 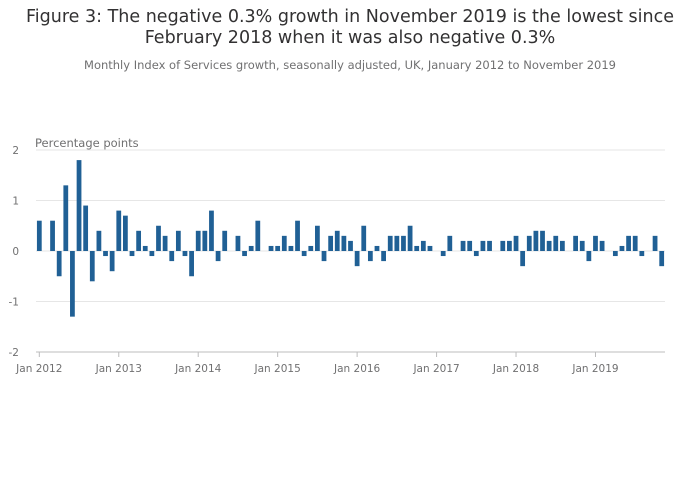 What do you see at coordinates (594, 369) in the screenshot?
I see `x-tick-label: Jan 2019` at bounding box center [594, 369].